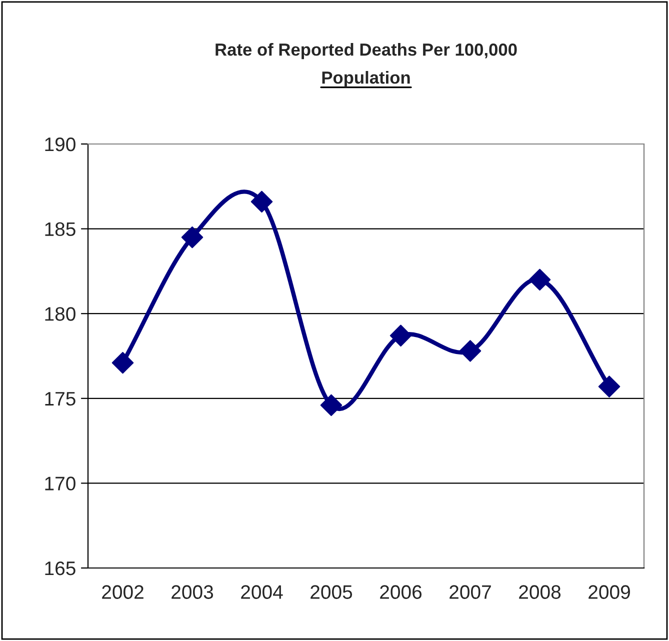  Describe the element at coordinates (262, 592) in the screenshot. I see `x-tick-label: 2004` at that location.